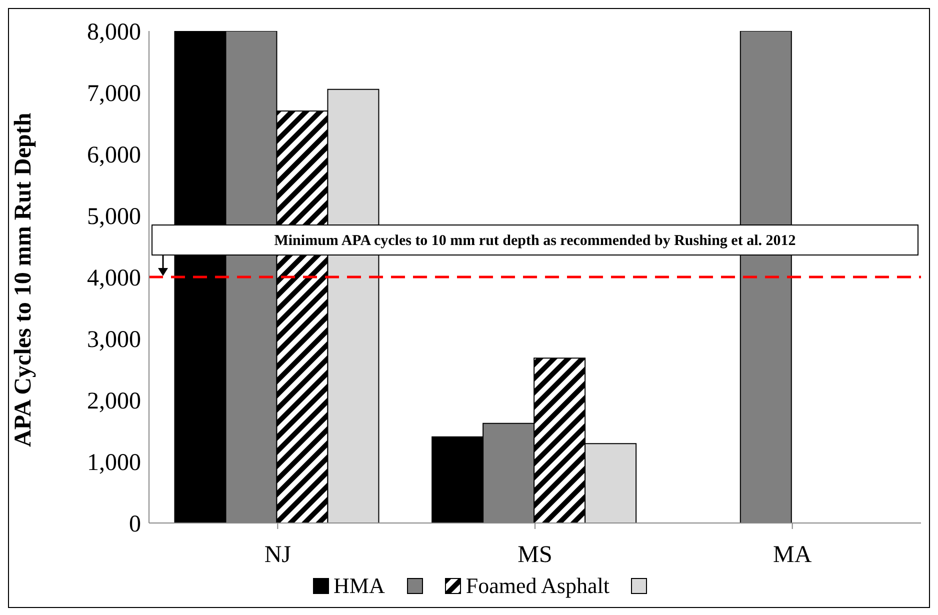 This screenshot has width=938, height=615. I want to click on legend-label: HMA, so click(359, 586).